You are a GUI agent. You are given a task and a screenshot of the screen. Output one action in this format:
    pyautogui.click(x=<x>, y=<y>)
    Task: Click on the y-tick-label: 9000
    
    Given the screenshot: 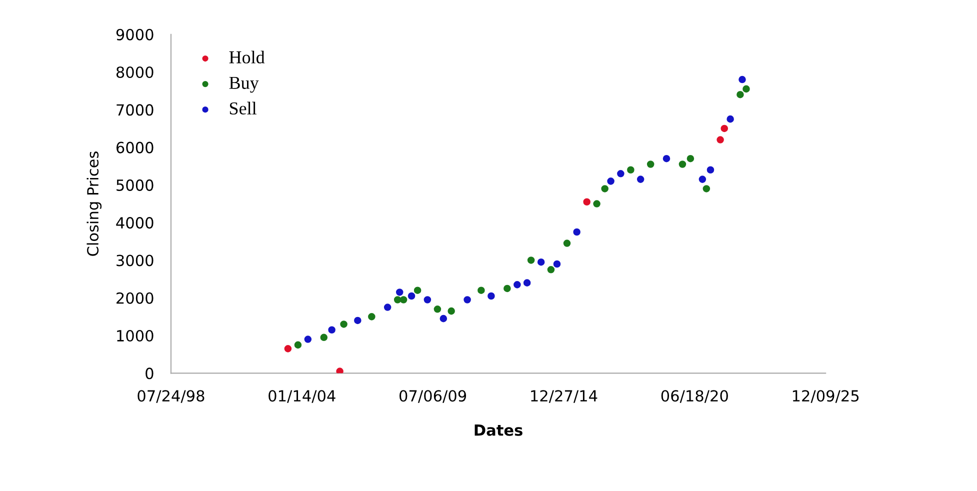 What is the action you would take?
    pyautogui.click(x=135, y=34)
    